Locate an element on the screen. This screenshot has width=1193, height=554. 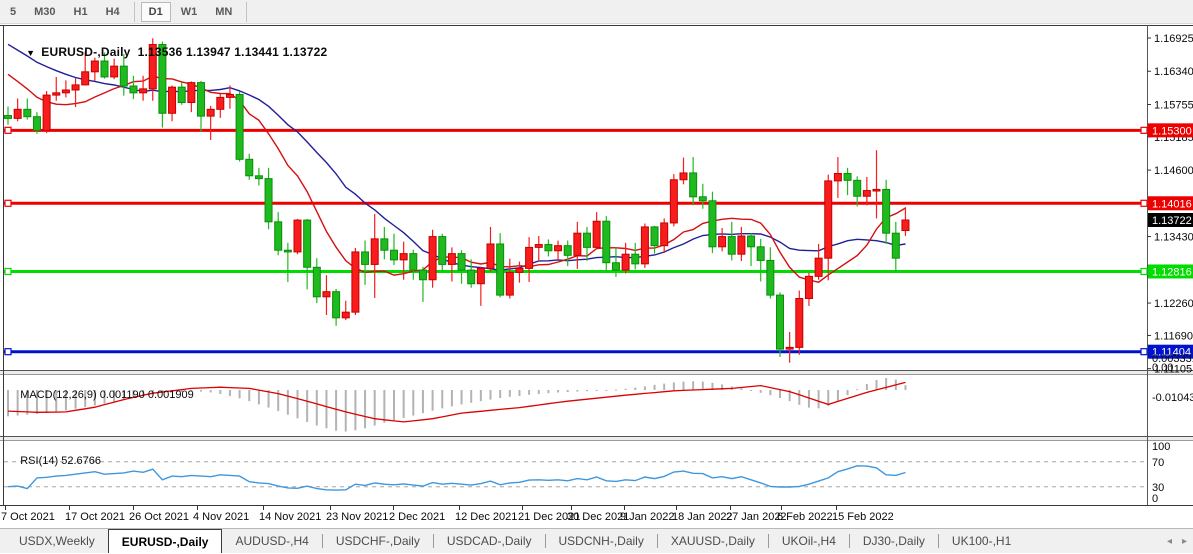
macd-axis-label: 0.00 is located at coordinates (1162, 368).